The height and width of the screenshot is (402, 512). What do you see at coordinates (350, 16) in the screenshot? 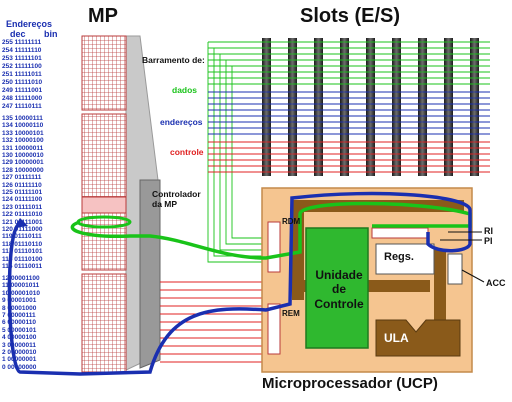
I see `slots-title: Slots (E/S)` at bounding box center [350, 16].